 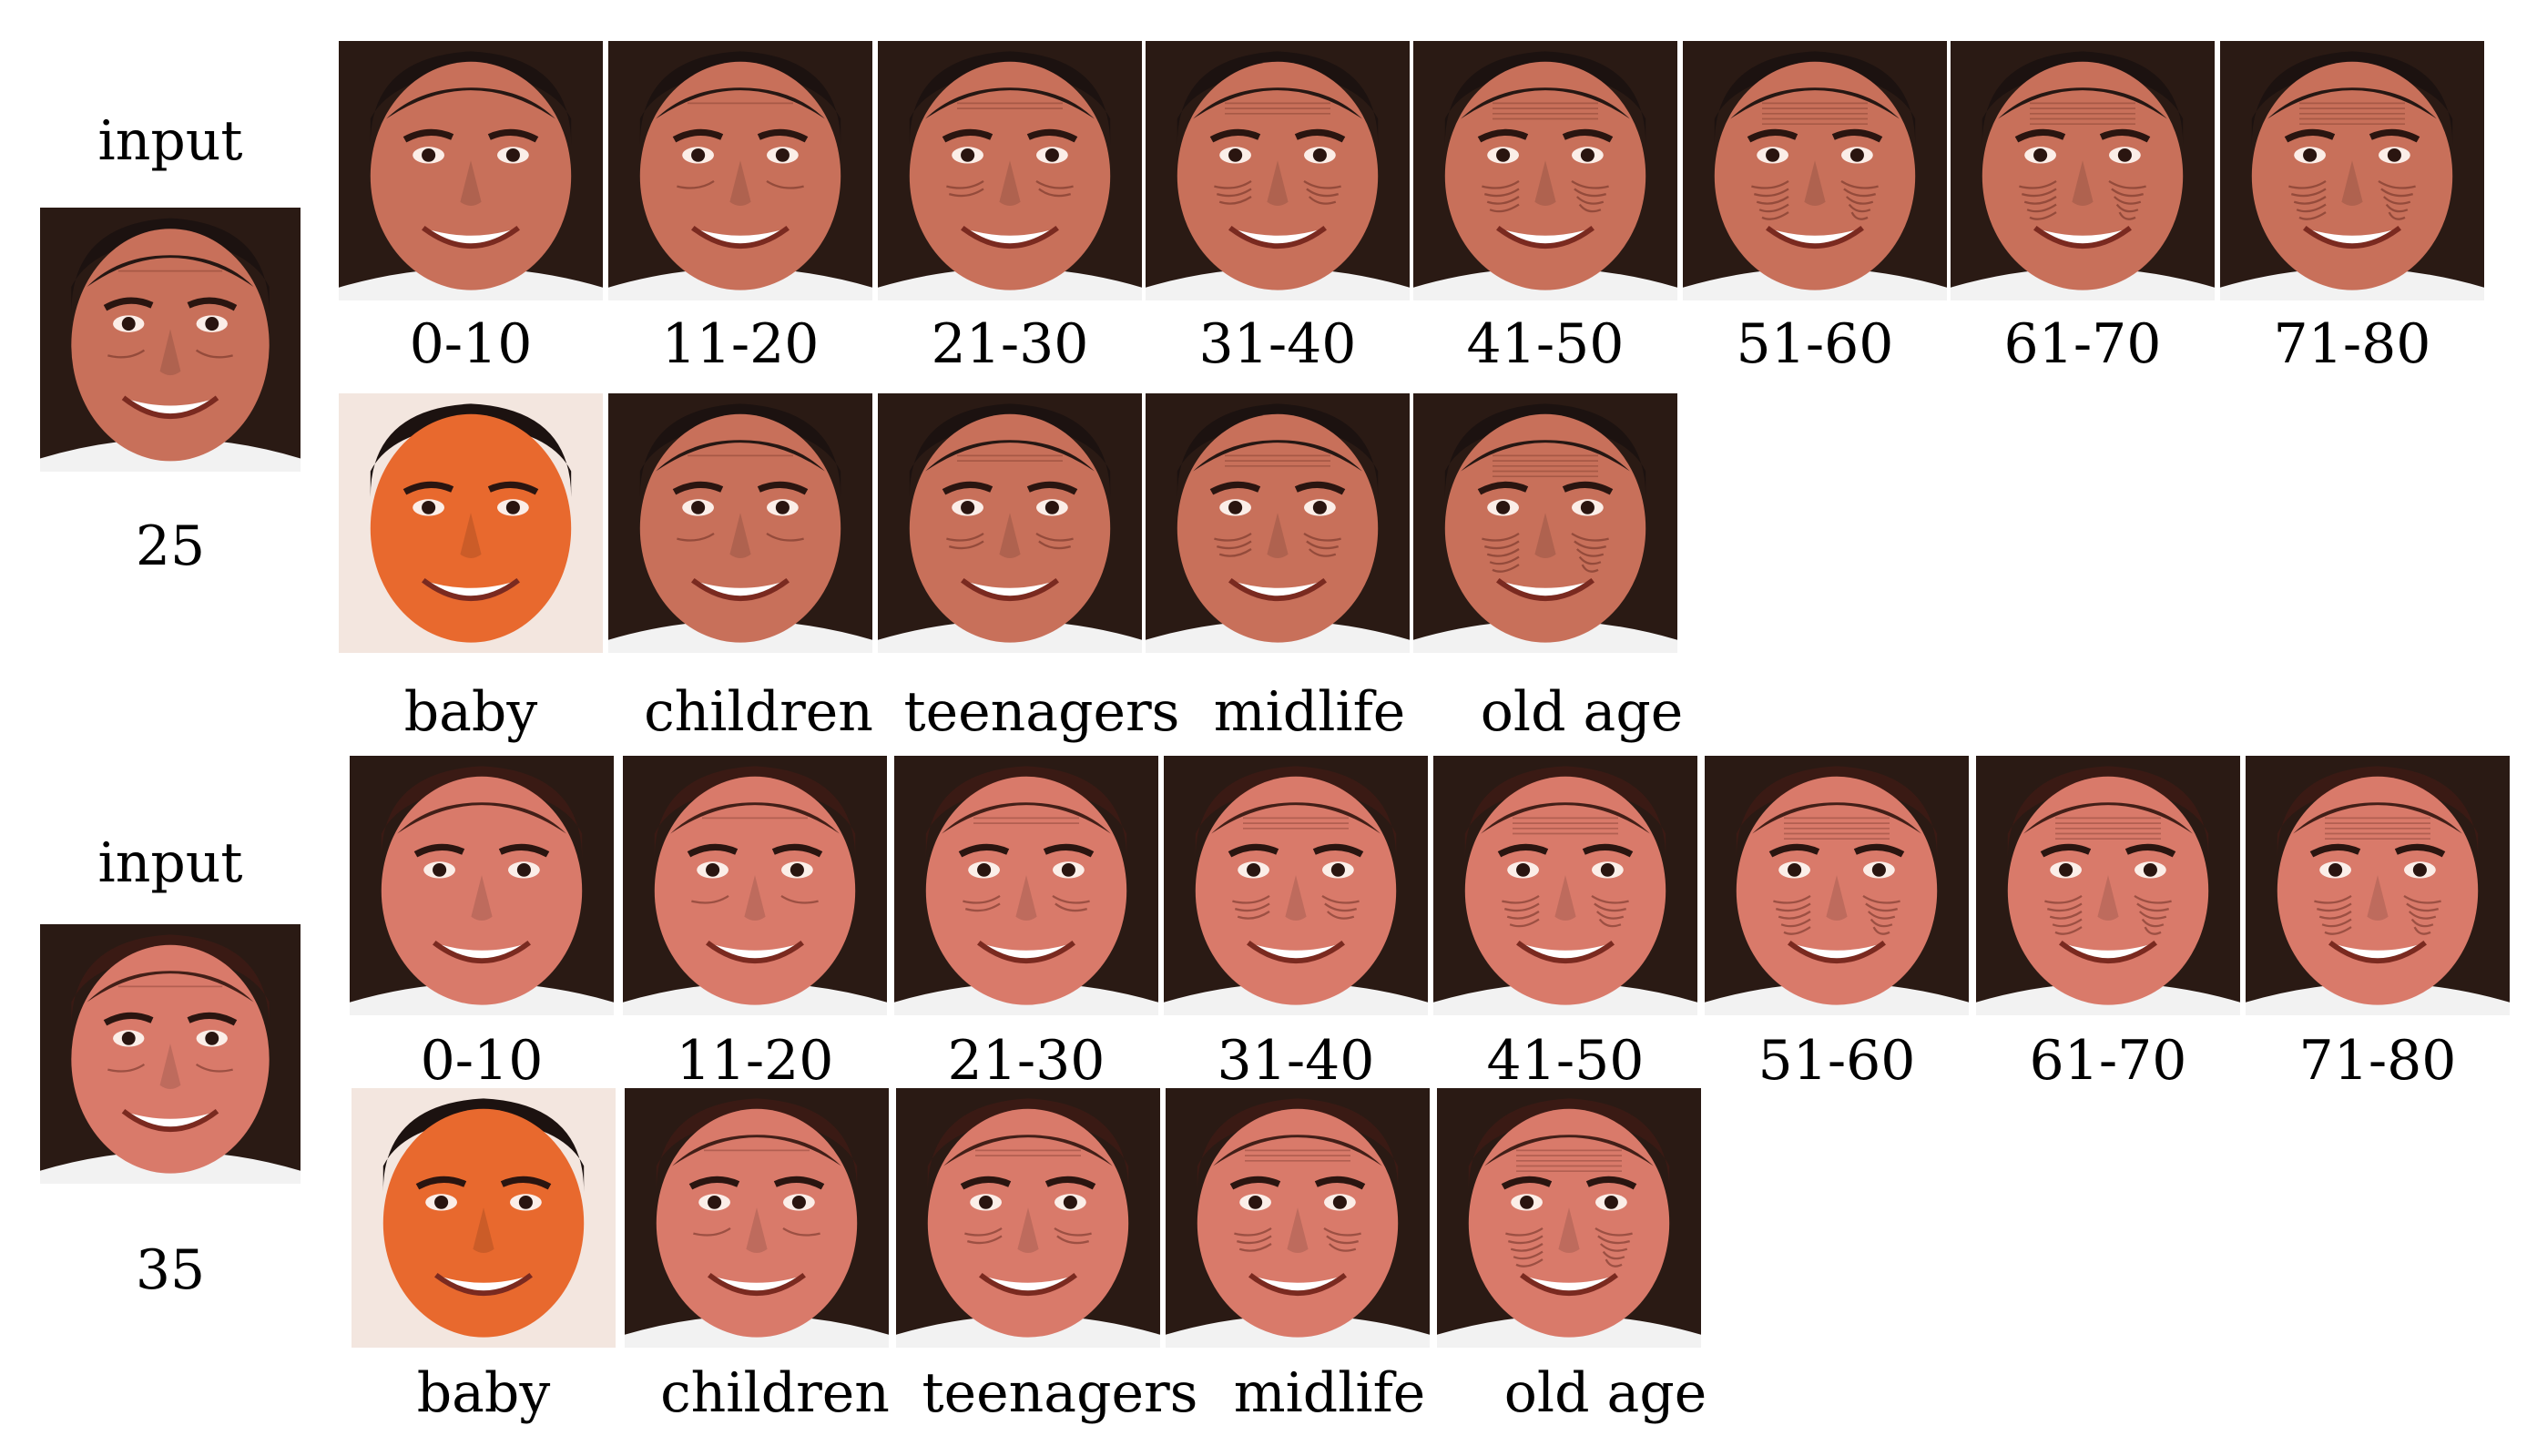 I want to click on example2-age-group-label: 61-70, so click(x=2108, y=1061).